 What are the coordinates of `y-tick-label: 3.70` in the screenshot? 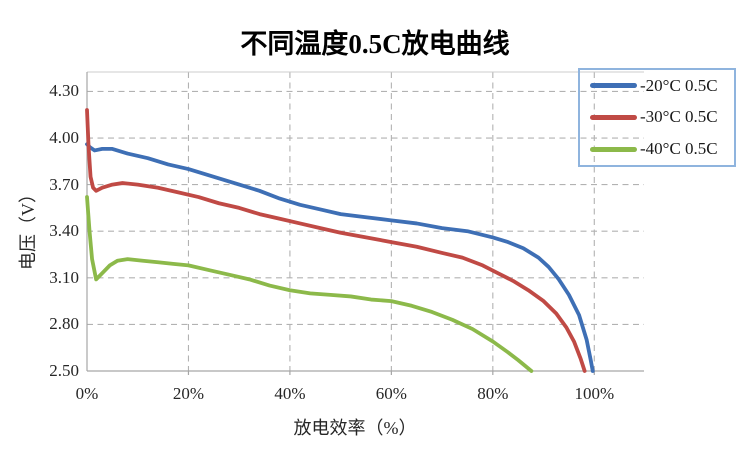 It's located at (64, 184).